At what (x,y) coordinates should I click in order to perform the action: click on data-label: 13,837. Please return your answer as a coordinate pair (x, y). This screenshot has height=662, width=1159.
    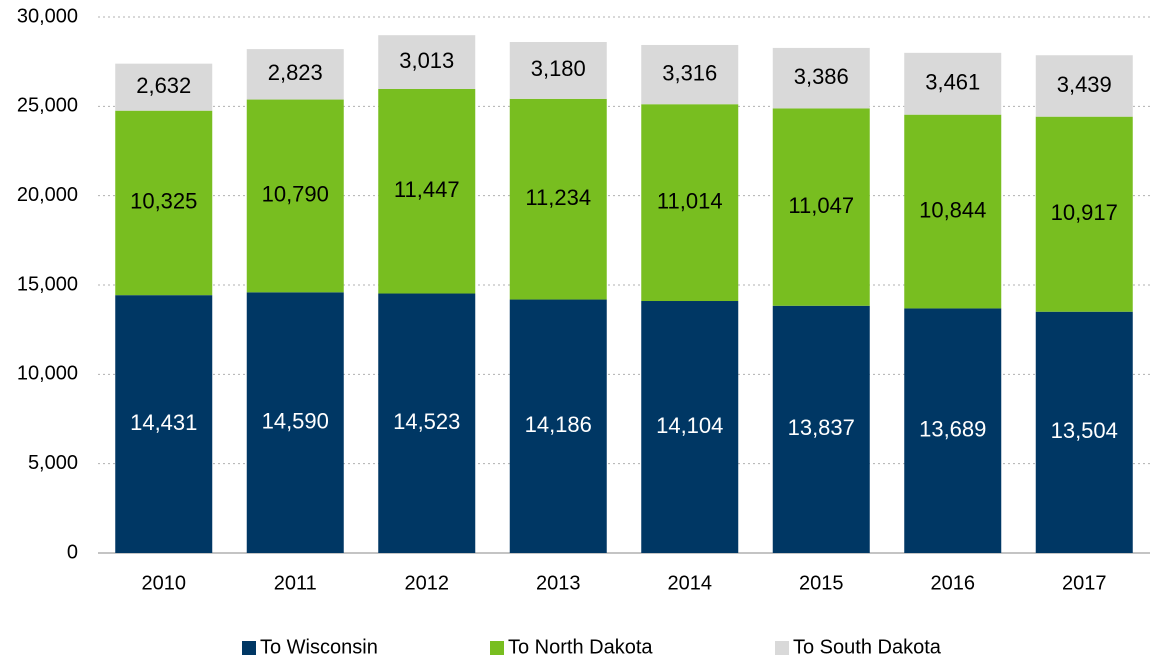
    Looking at the image, I should click on (821, 427).